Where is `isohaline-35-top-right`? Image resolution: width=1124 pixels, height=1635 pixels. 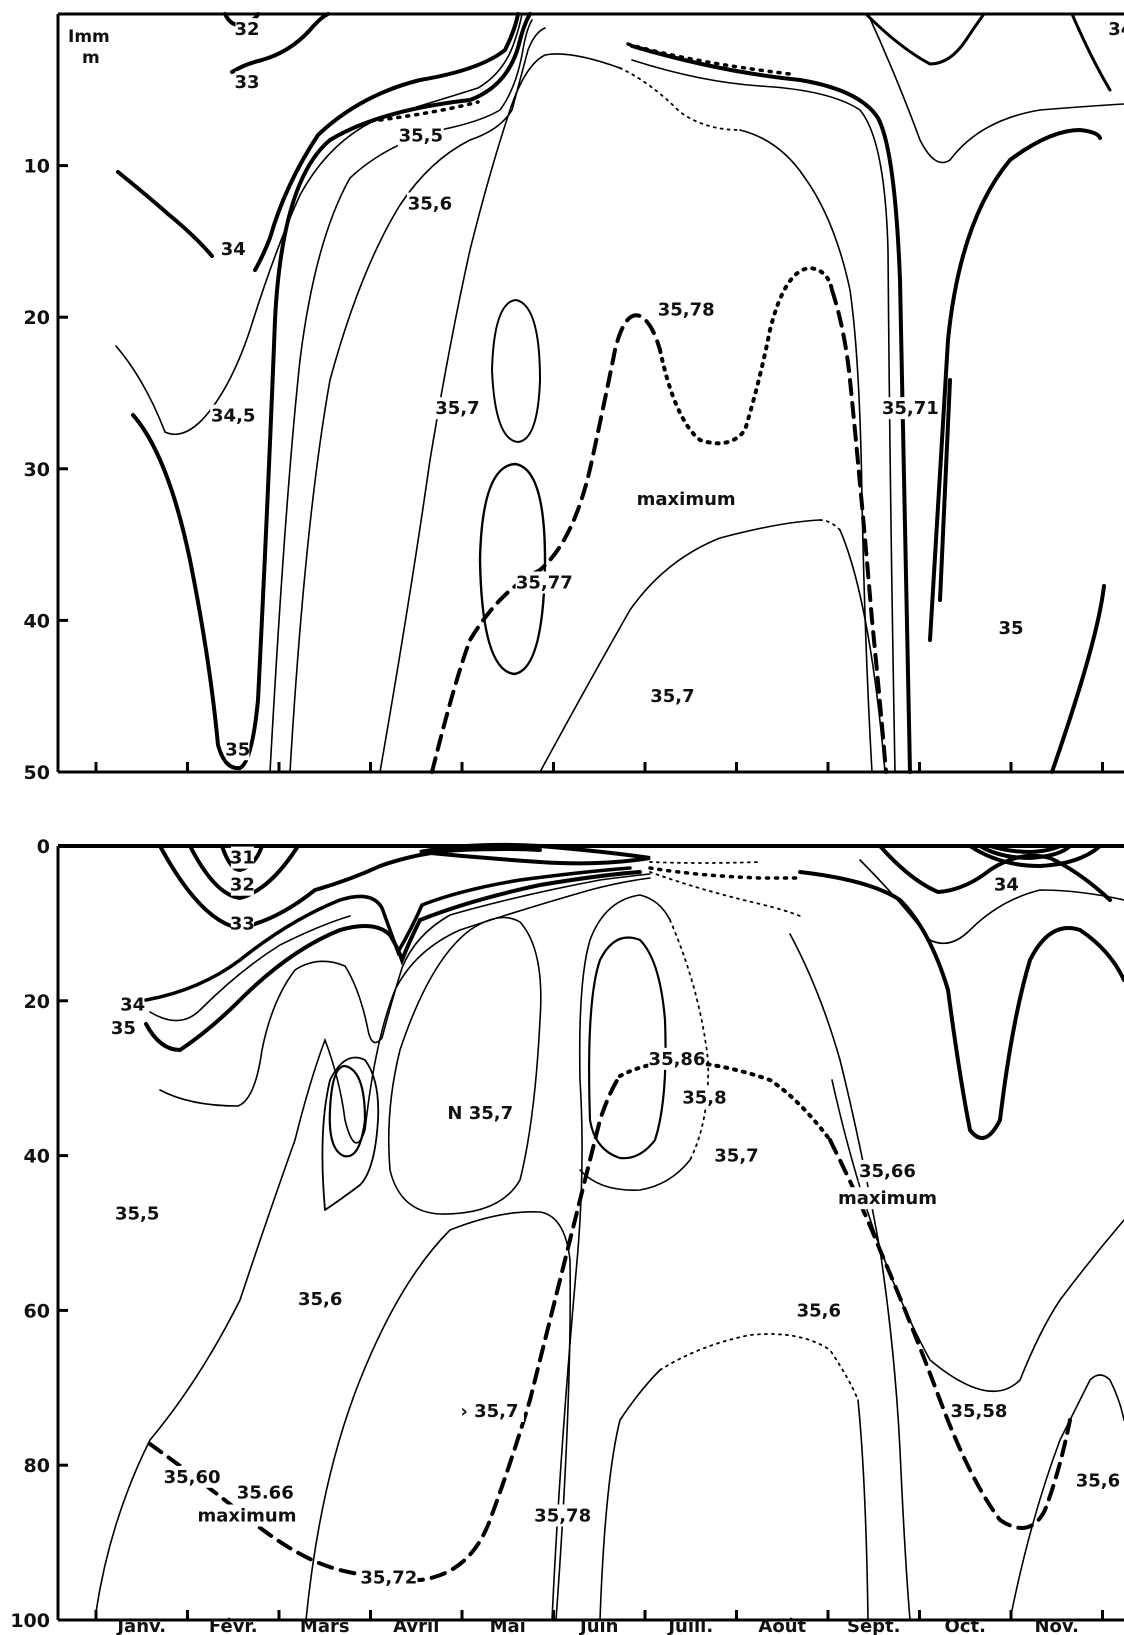 isohaline-35-top-right is located at coordinates (1015, 384).